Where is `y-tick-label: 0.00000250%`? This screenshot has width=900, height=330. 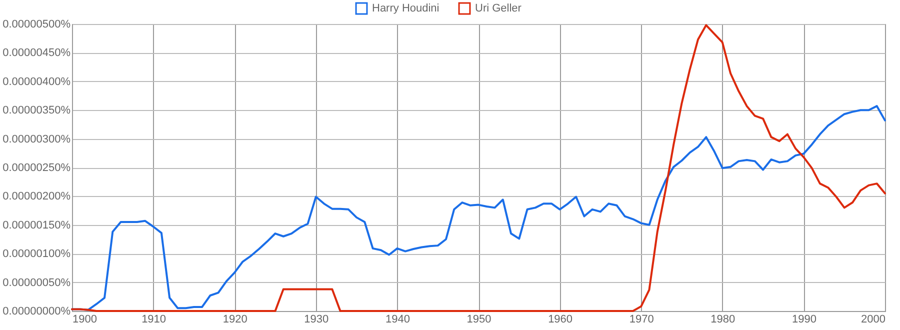 y-tick-label: 0.00000250% is located at coordinates (36, 168).